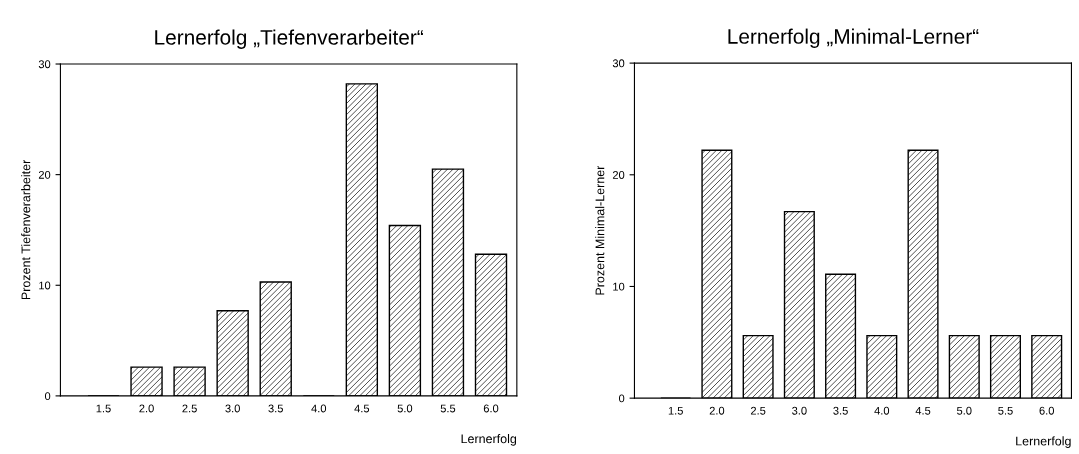 The image size is (1079, 454). Describe the element at coordinates (853, 38) in the screenshot. I see `chart-title: Lernerfolg „Minimal-Lerner“` at that location.